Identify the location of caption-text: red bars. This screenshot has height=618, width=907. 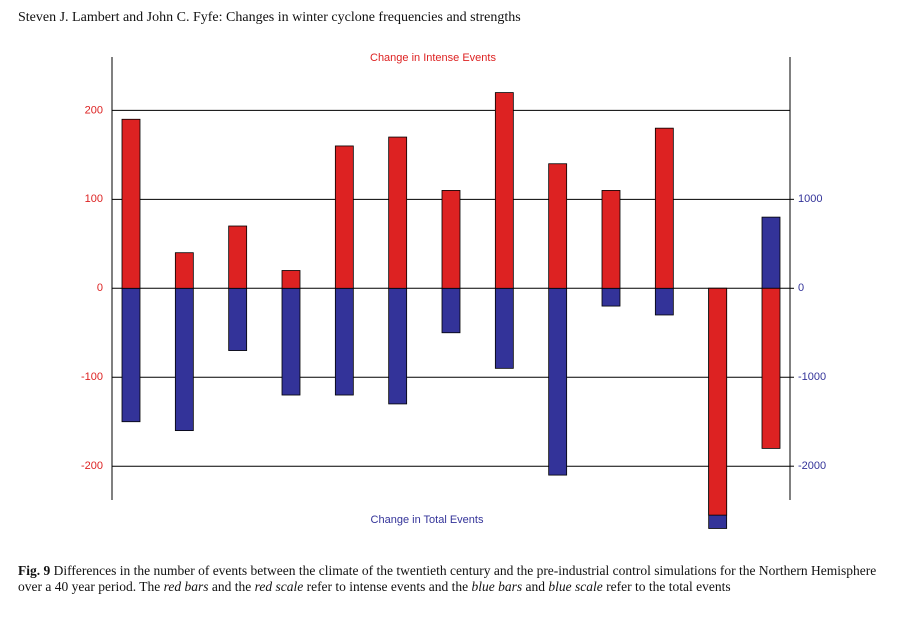
(186, 586).